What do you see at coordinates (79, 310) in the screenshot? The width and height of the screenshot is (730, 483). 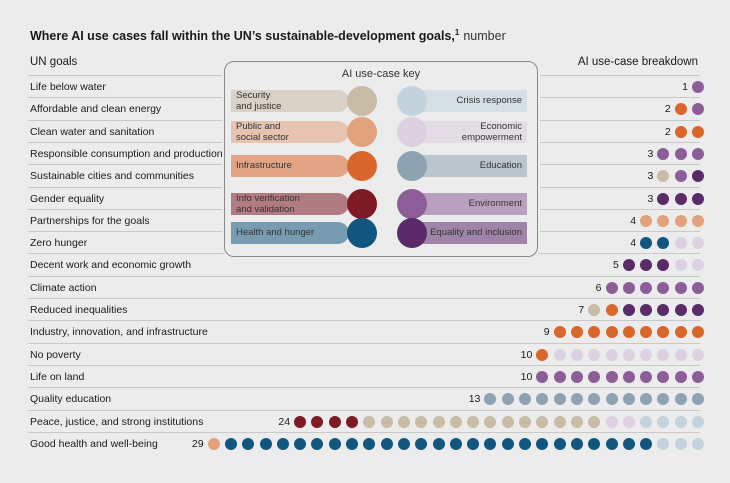 I see `goal-label: Reduced inequalities` at bounding box center [79, 310].